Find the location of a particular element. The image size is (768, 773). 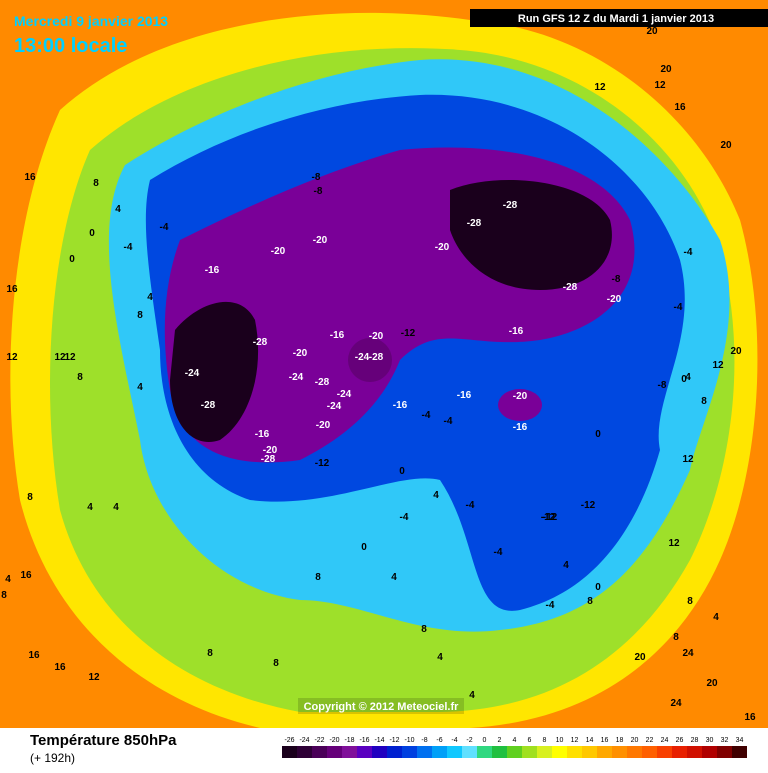

colorbar-label: 30 is located at coordinates (710, 740).